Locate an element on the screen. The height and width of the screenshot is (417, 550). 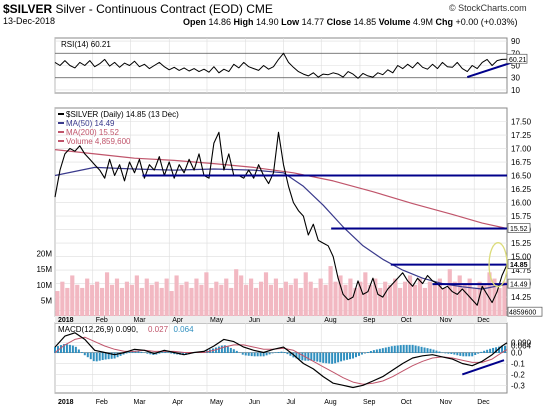
macd-tick-label: -0.1 is located at coordinates (518, 363).